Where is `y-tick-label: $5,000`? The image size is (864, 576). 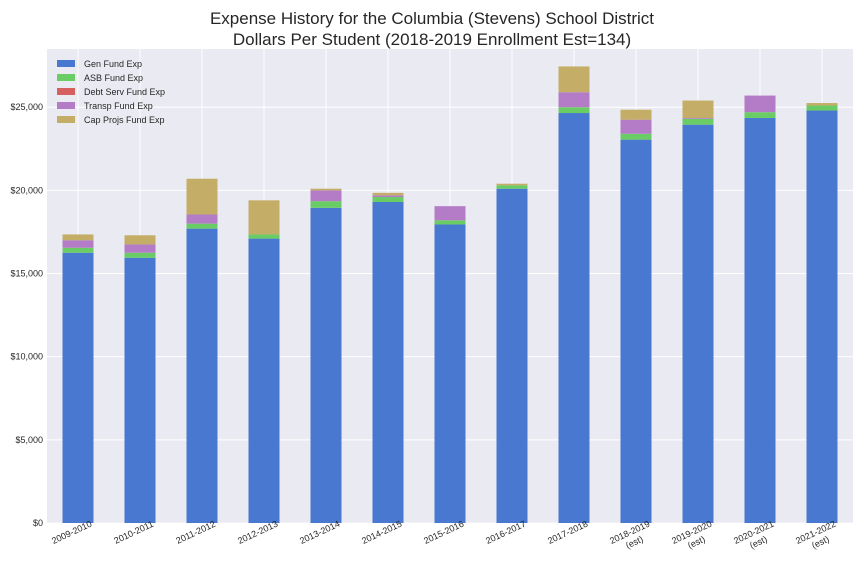 y-tick-label: $5,000 is located at coordinates (29, 440).